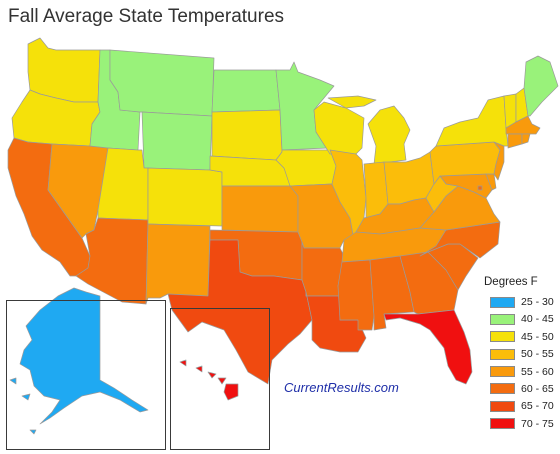 The height and width of the screenshot is (454, 560). Describe the element at coordinates (79, 361) in the screenshot. I see `state-ak` at that location.